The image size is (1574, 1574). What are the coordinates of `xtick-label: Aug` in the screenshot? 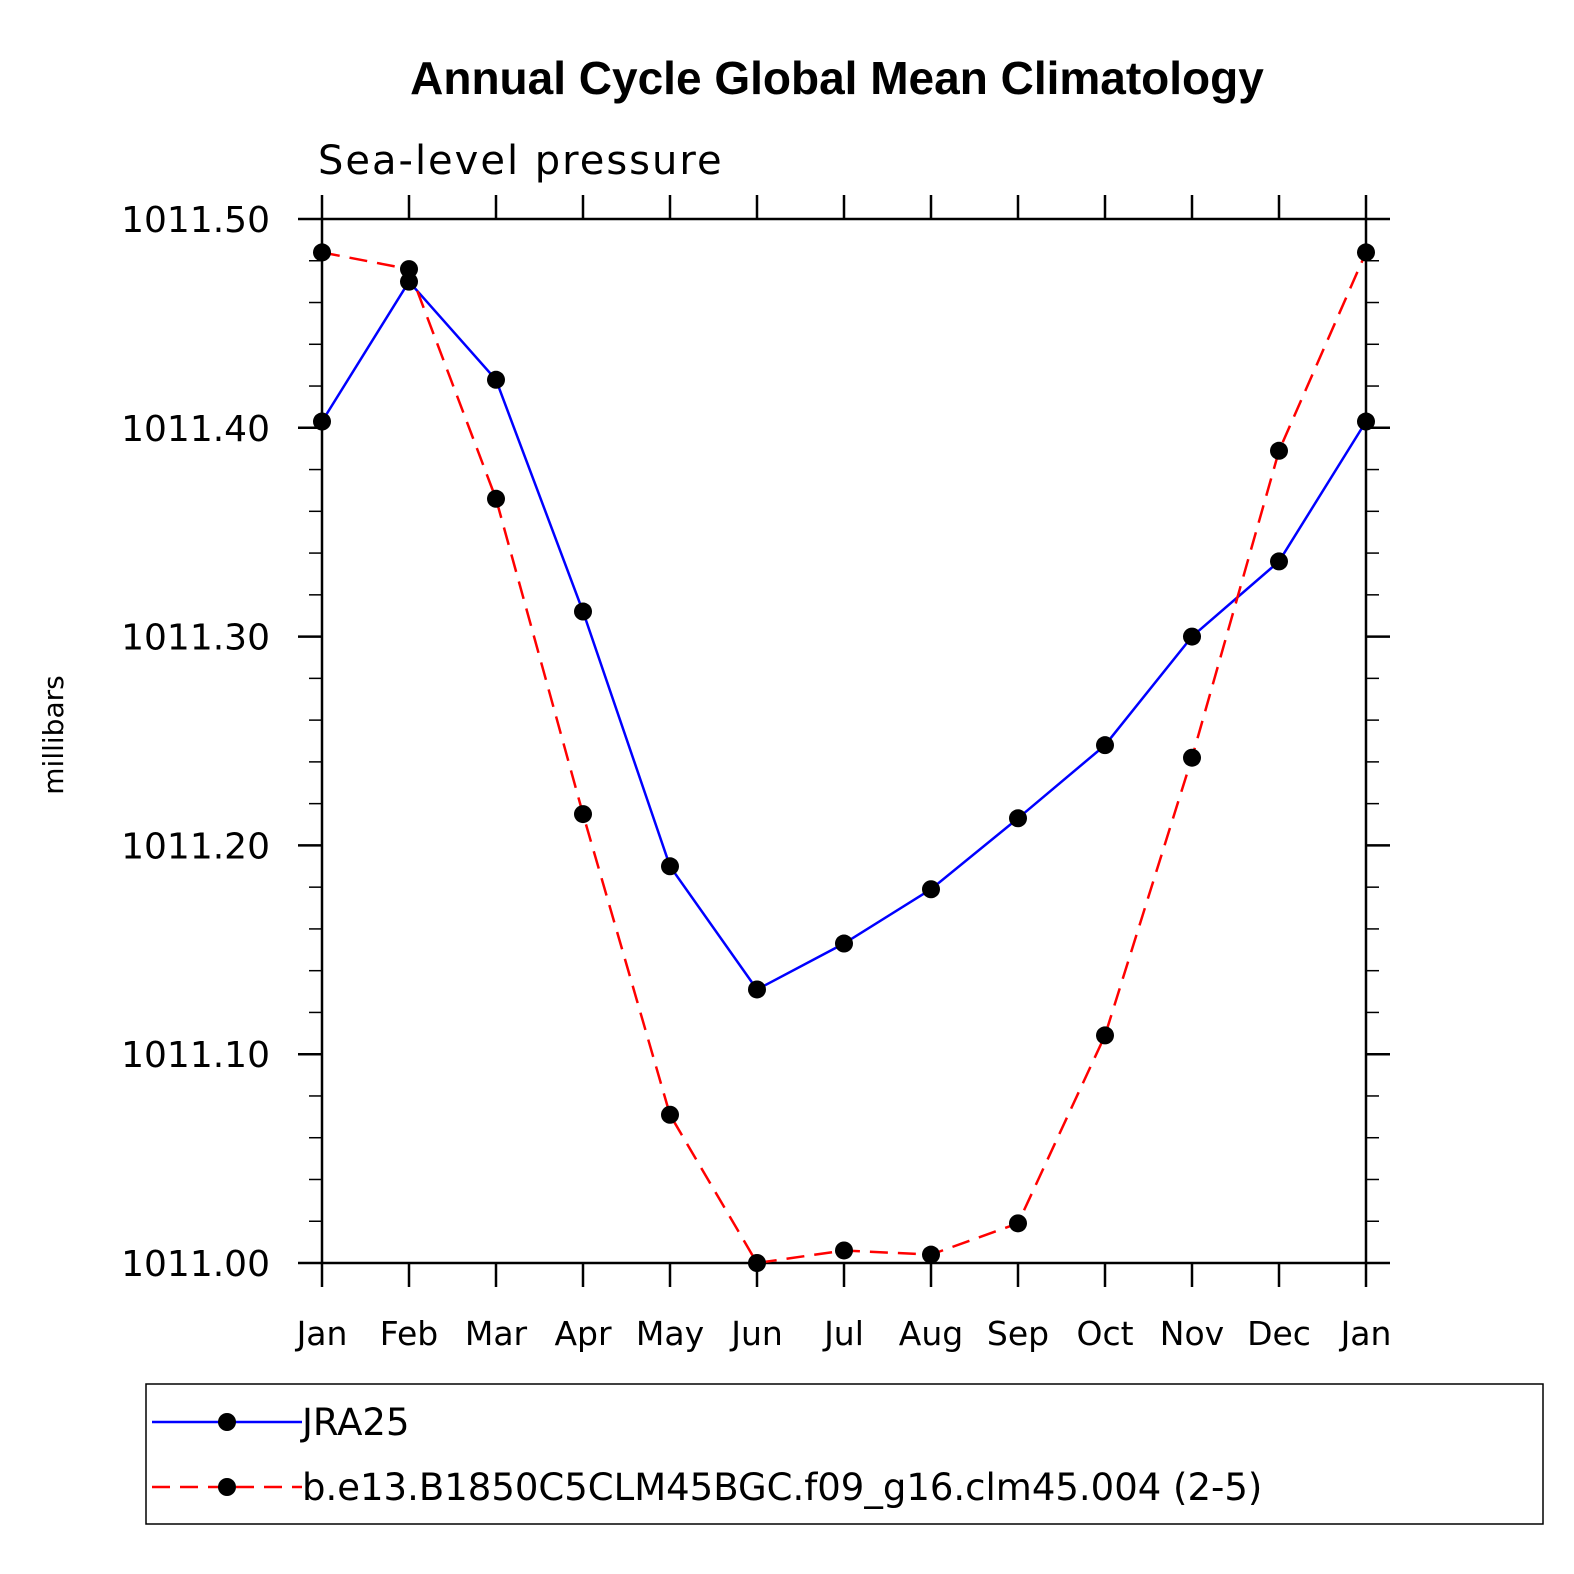 It's located at (931, 1333).